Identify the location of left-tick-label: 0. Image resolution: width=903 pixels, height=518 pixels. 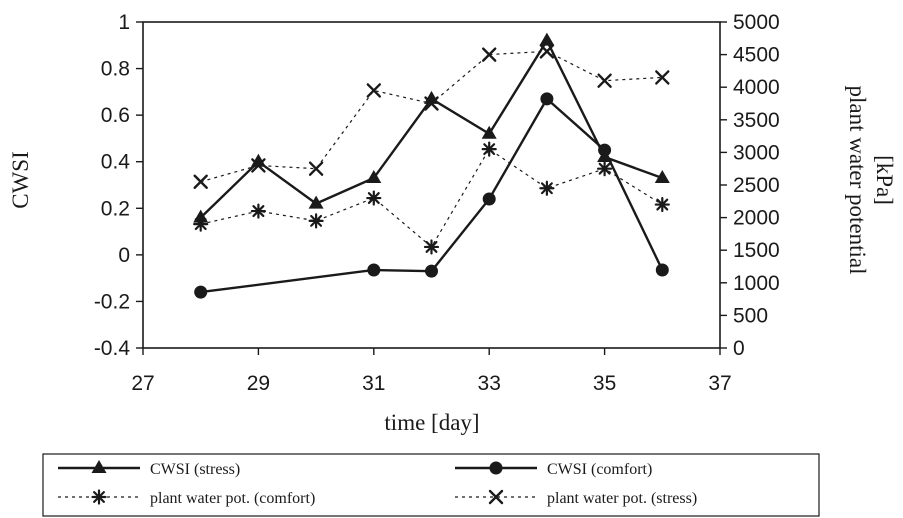
(124, 255).